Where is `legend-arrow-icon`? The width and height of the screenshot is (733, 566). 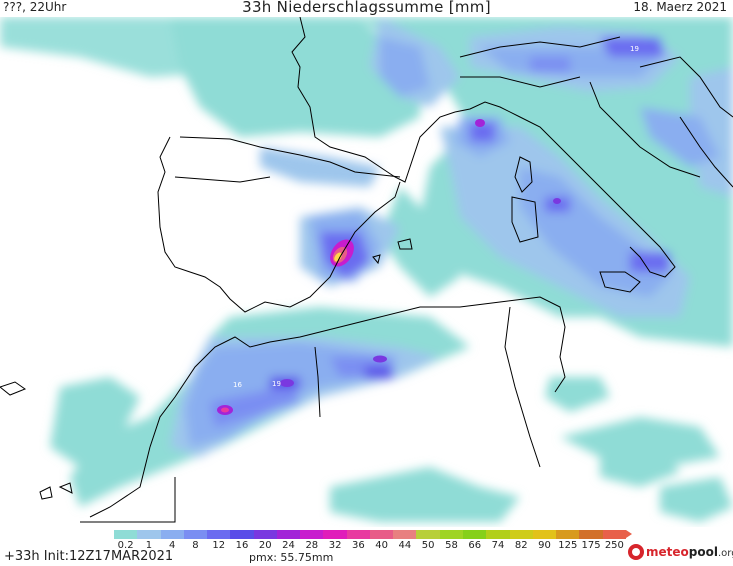
legend-arrow-icon is located at coordinates (629, 534).